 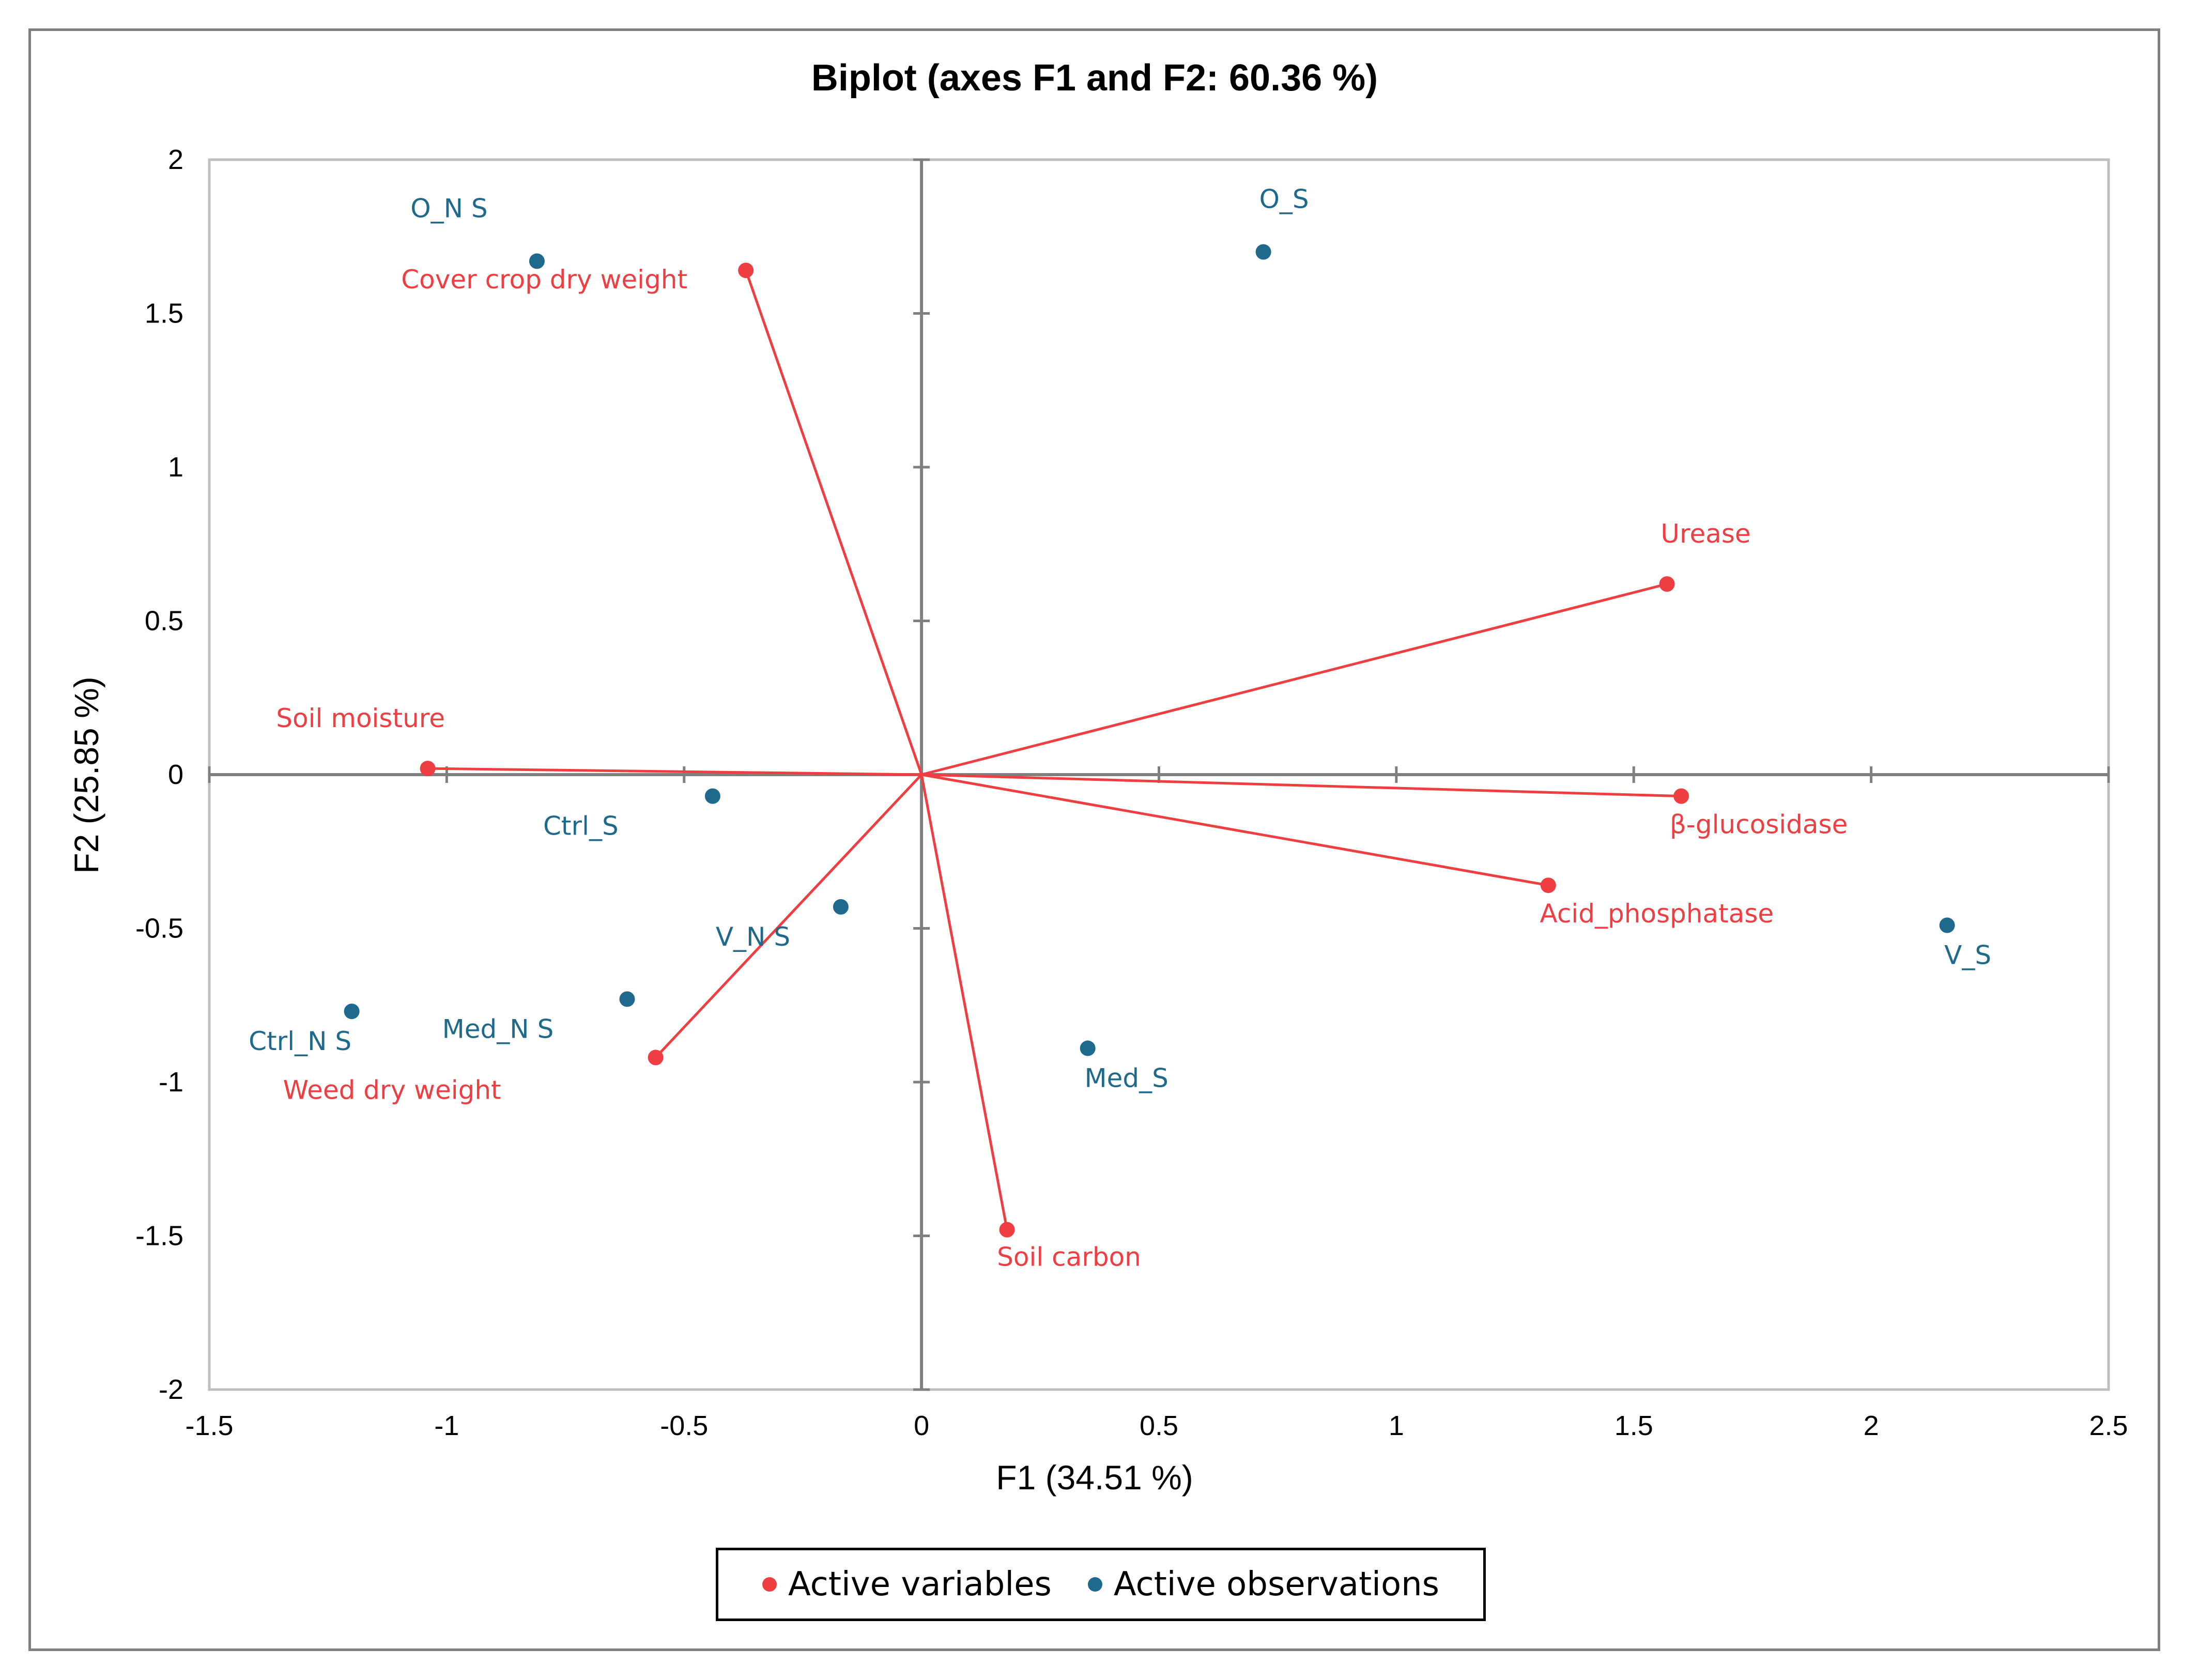 What do you see at coordinates (1069, 1257) in the screenshot?
I see `variable-label: Soil carbon` at bounding box center [1069, 1257].